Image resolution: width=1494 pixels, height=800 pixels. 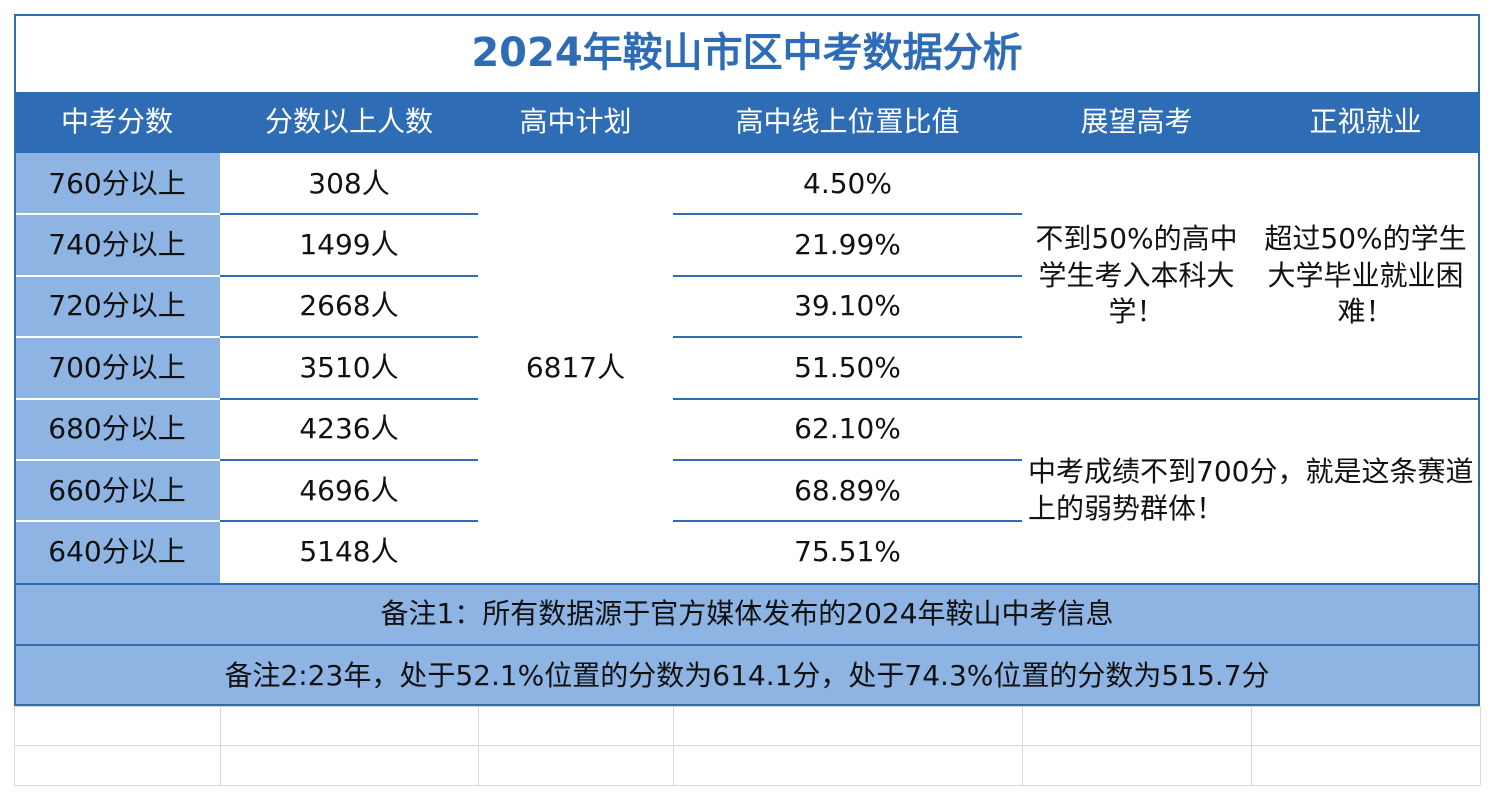 I want to click on header-cell: 高中计划, so click(x=575, y=122).